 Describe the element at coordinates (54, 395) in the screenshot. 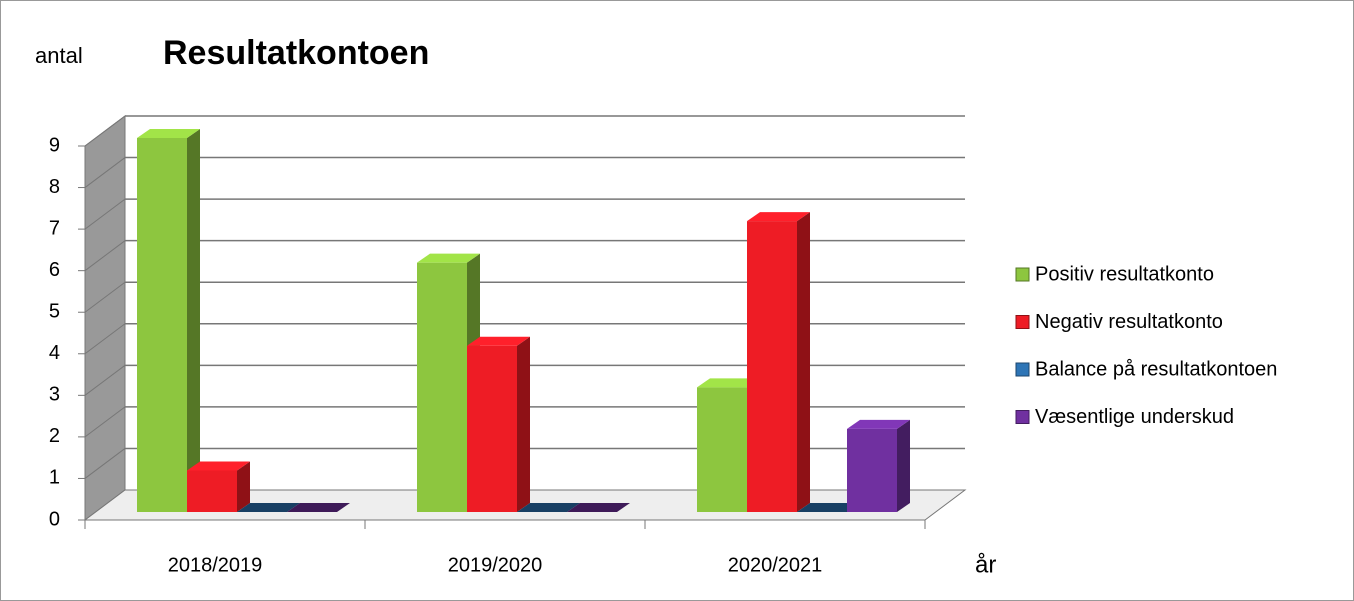

I see `y-tick-label: 3` at that location.